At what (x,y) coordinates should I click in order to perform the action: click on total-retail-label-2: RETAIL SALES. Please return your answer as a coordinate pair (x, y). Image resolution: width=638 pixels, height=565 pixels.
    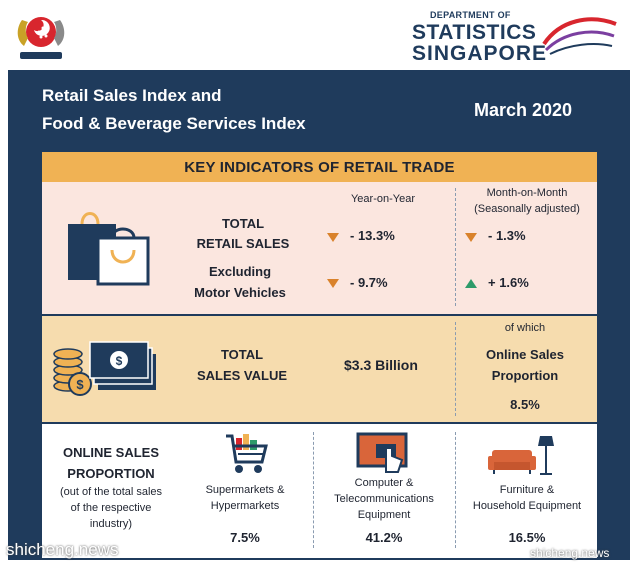
    Looking at the image, I should click on (243, 243).